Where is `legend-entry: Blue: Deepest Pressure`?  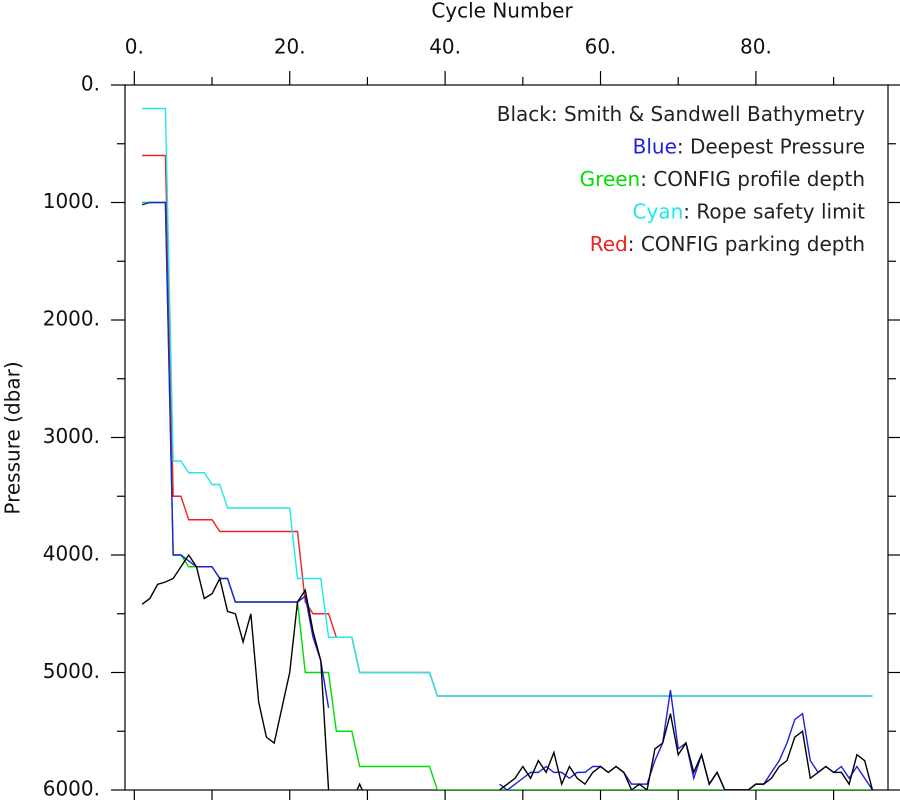 legend-entry: Blue: Deepest Pressure is located at coordinates (749, 146).